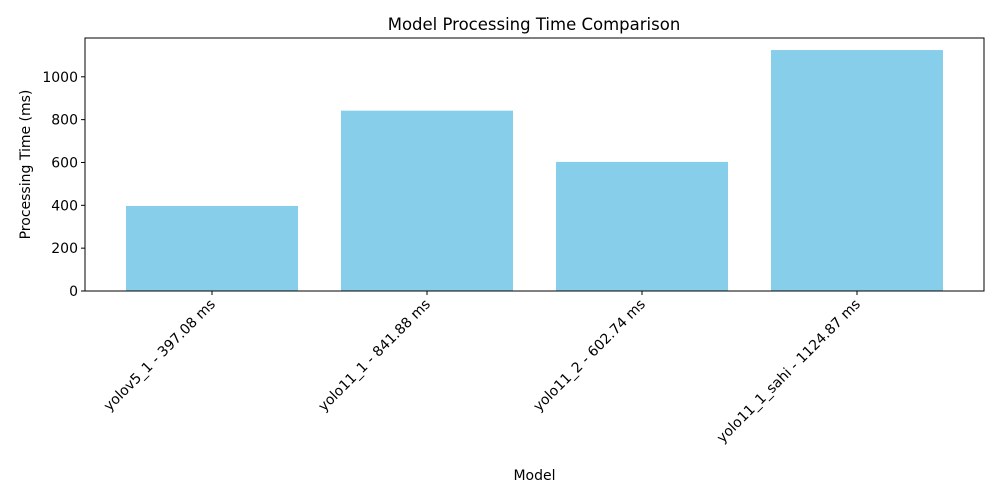 The width and height of the screenshot is (1000, 500). I want to click on y-axis: 0 200 400 600 800 1000, so click(63, 185).